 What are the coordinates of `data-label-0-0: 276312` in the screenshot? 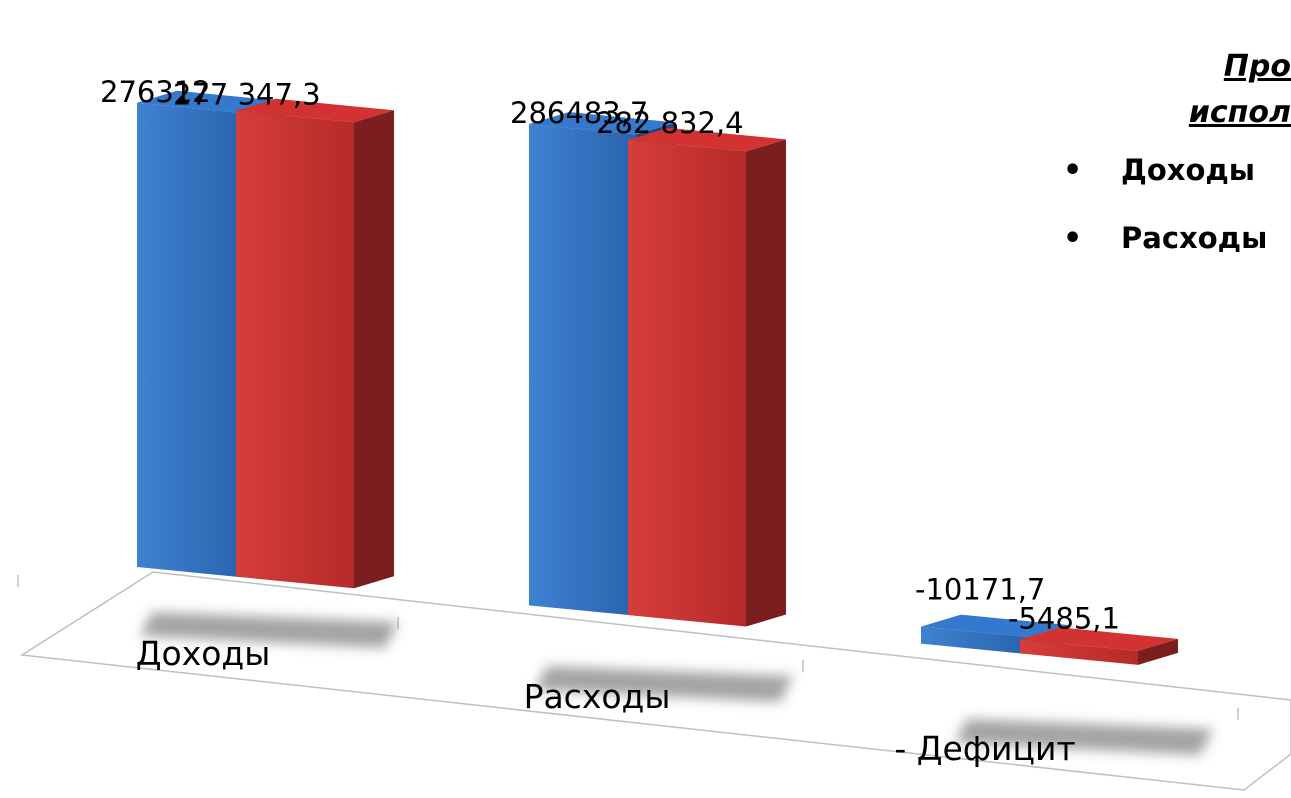 It's located at (155, 92).